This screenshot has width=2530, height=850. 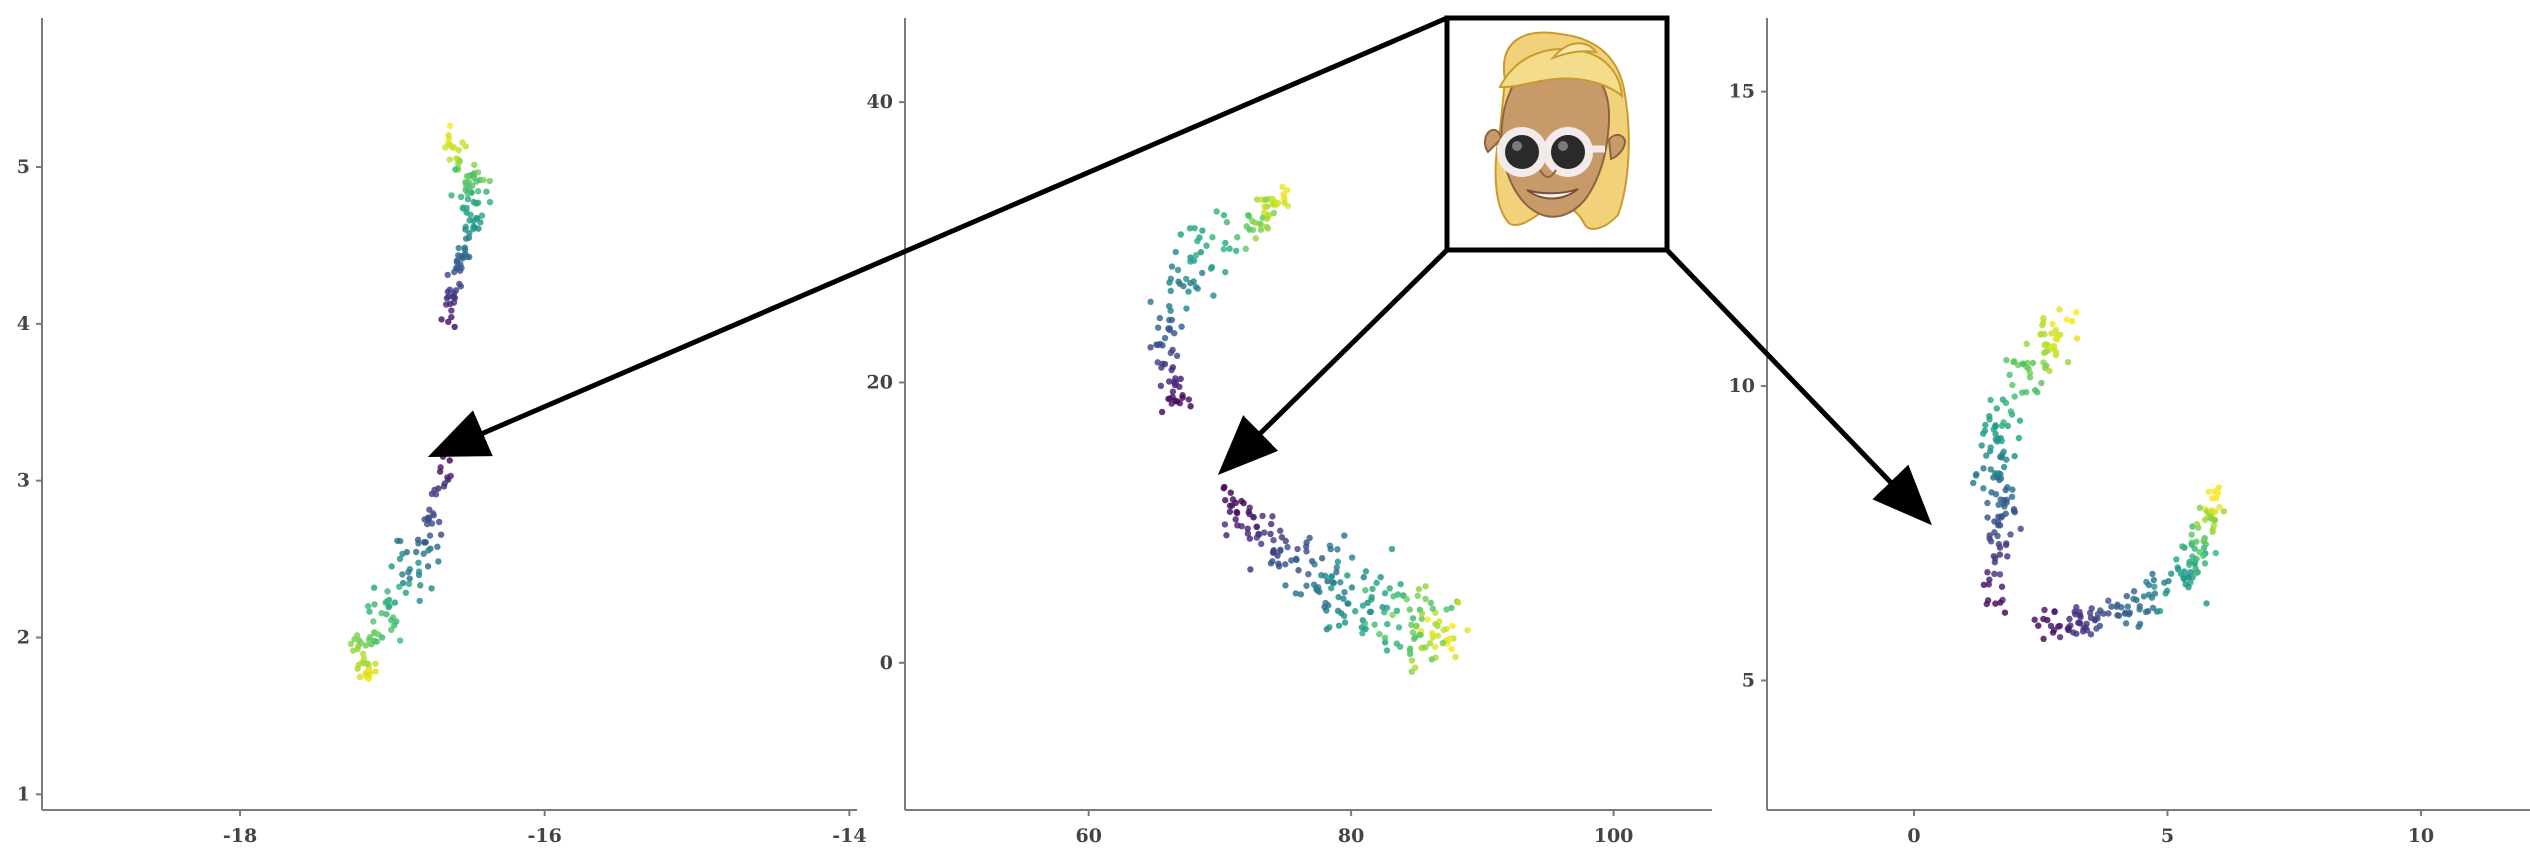 What do you see at coordinates (1742, 92) in the screenshot?
I see `y-tick-label: 15` at bounding box center [1742, 92].